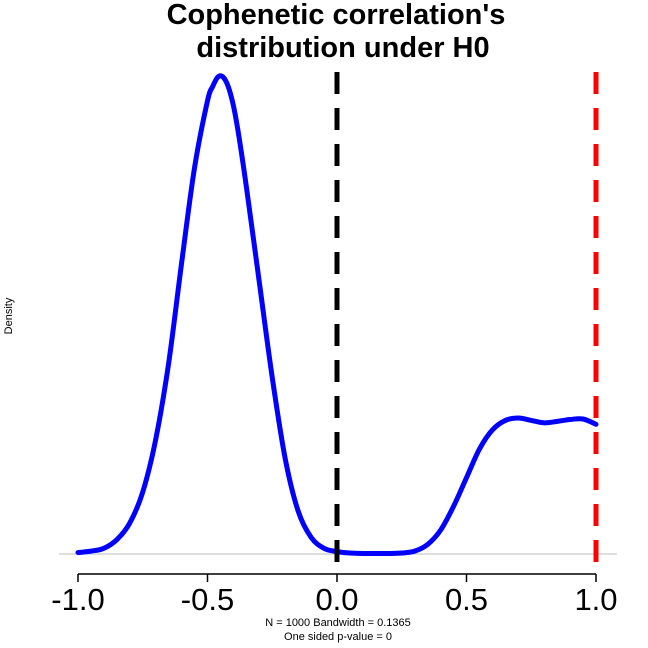  What do you see at coordinates (336, 599) in the screenshot?
I see `x-tick-label: 0.0` at bounding box center [336, 599].